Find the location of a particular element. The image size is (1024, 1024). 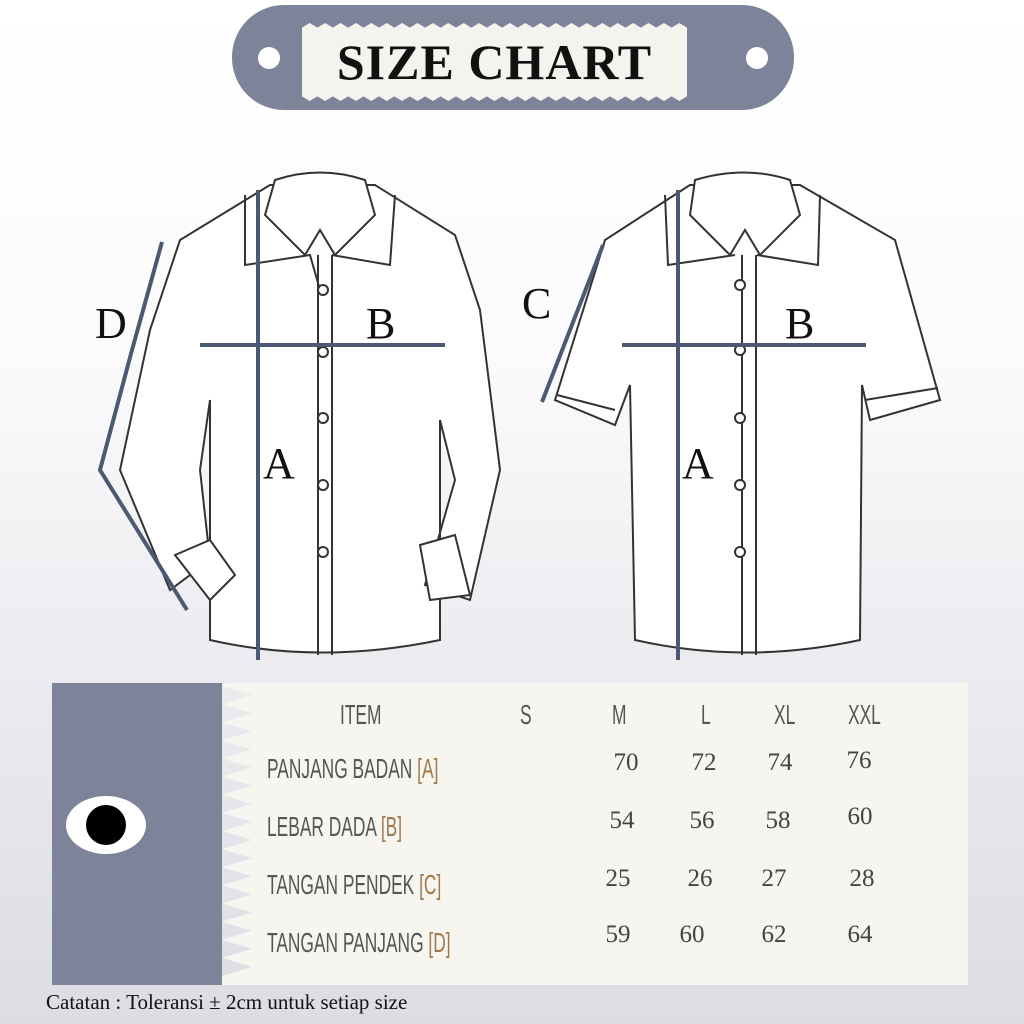

row-item: PANJANG BADAN is located at coordinates (340, 768).